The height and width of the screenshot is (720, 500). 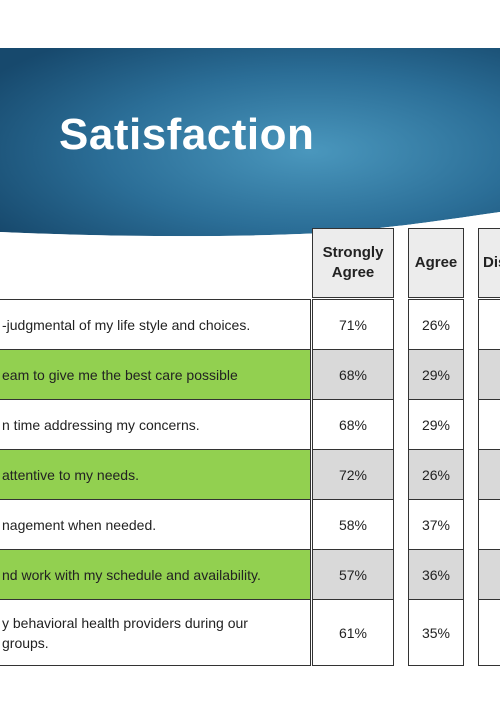 I want to click on table-row: n time addressing my concerns. 68% 29%, so click(x=250, y=424).